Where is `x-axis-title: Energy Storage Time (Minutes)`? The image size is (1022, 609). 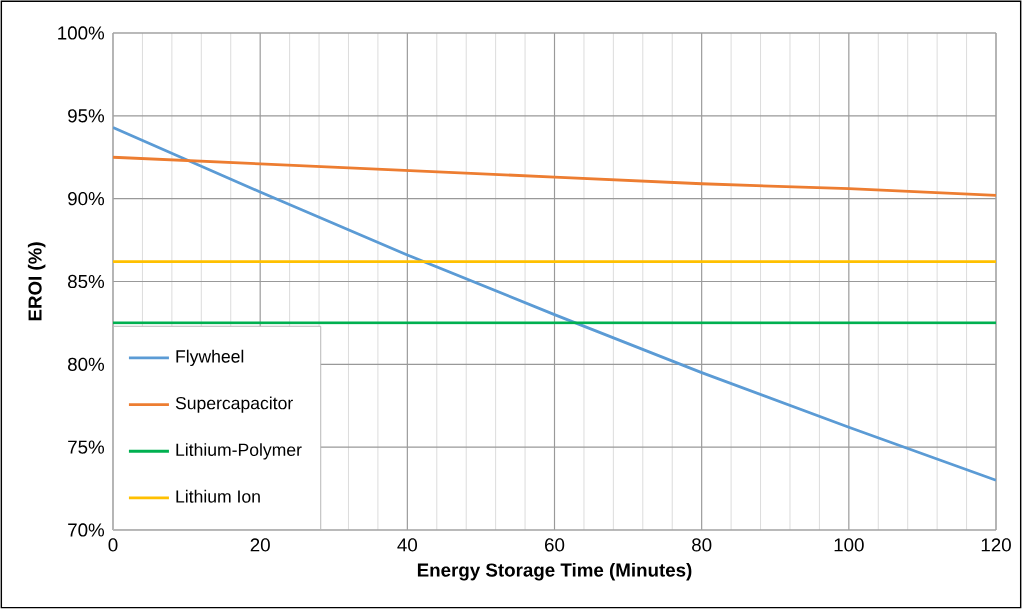
x-axis-title: Energy Storage Time (Minutes) is located at coordinates (554, 571).